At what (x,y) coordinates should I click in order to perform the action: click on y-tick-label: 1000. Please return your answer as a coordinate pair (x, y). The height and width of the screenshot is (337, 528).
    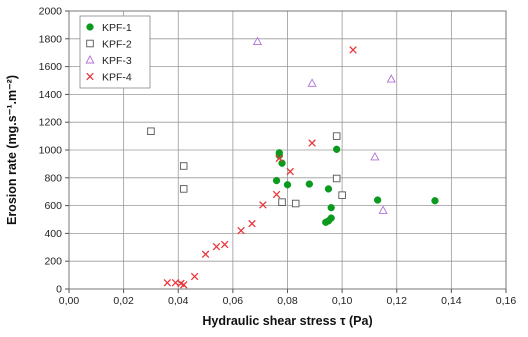
    Looking at the image, I should click on (51, 151).